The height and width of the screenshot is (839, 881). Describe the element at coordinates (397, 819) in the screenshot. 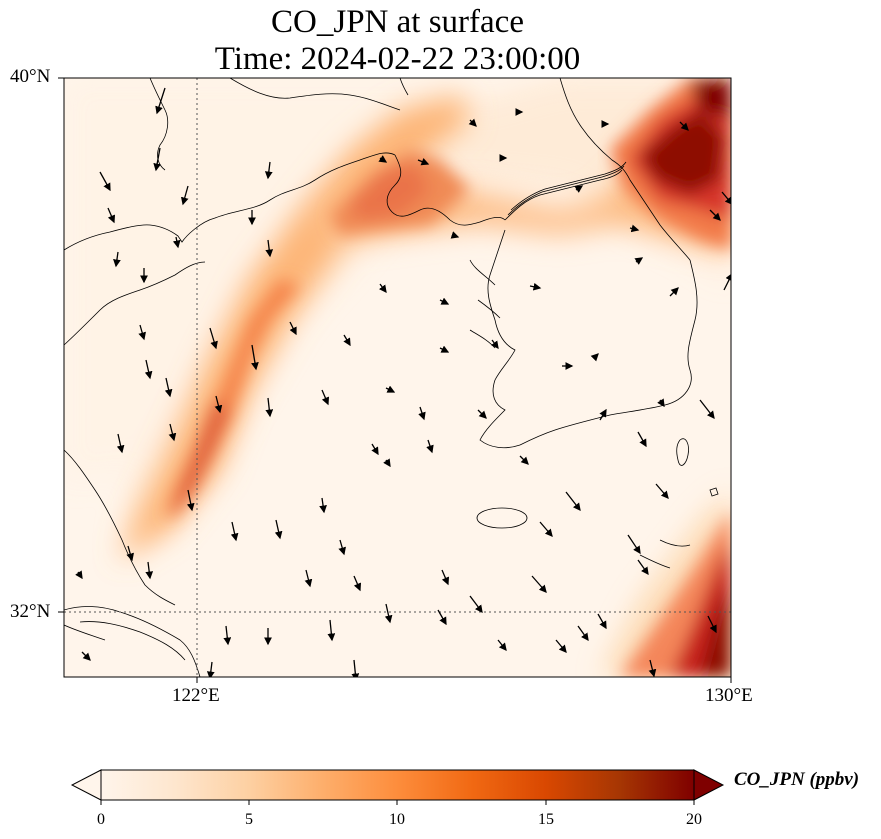

I see `colorbar-tick-10: 10` at that location.